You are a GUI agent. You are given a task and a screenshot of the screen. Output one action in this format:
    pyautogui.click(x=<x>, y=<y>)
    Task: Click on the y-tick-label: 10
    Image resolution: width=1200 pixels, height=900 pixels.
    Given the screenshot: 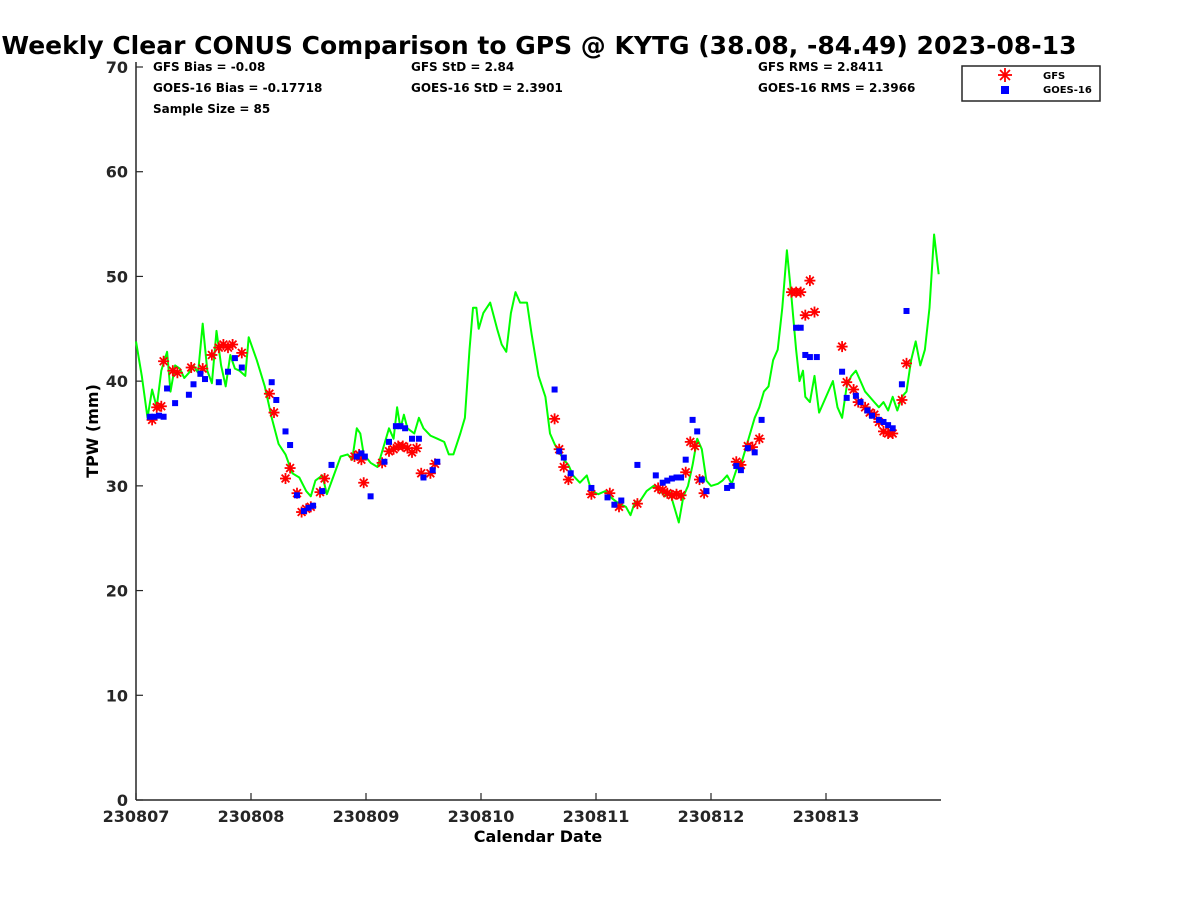 What is the action you would take?
    pyautogui.click(x=117, y=695)
    